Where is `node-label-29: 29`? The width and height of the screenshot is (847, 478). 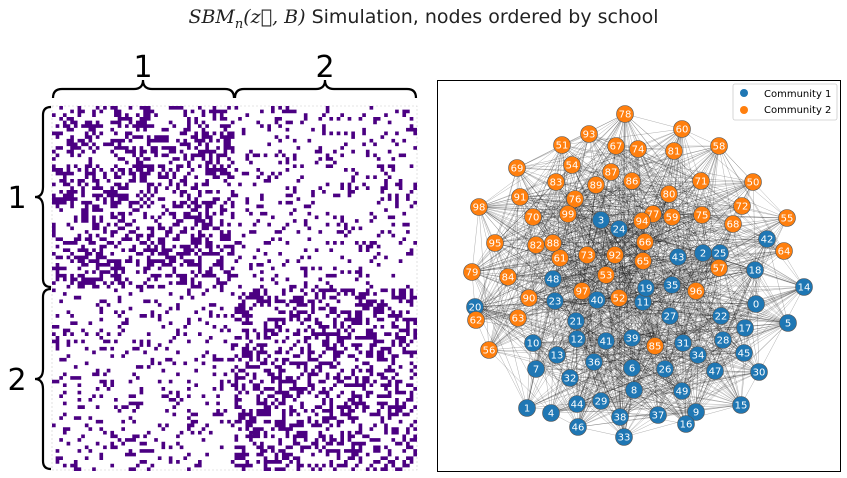
node-label-29: 29 is located at coordinates (601, 402).